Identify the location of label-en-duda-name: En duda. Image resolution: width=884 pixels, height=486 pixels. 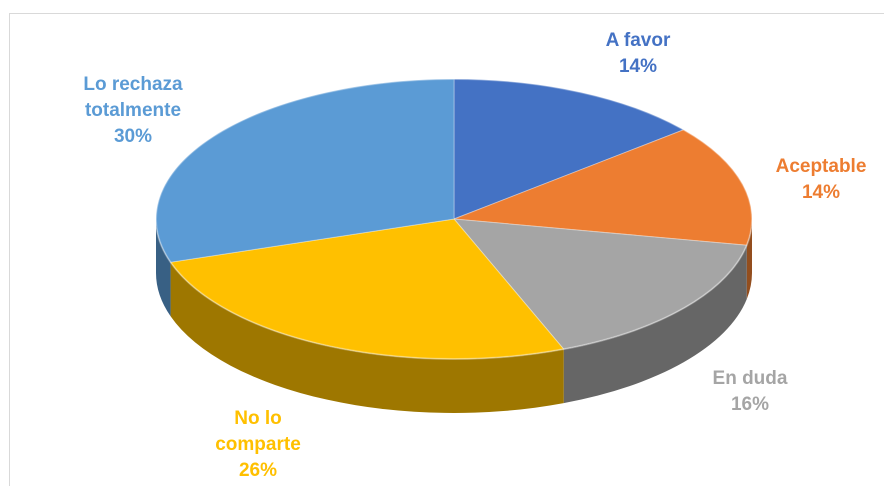
(750, 378).